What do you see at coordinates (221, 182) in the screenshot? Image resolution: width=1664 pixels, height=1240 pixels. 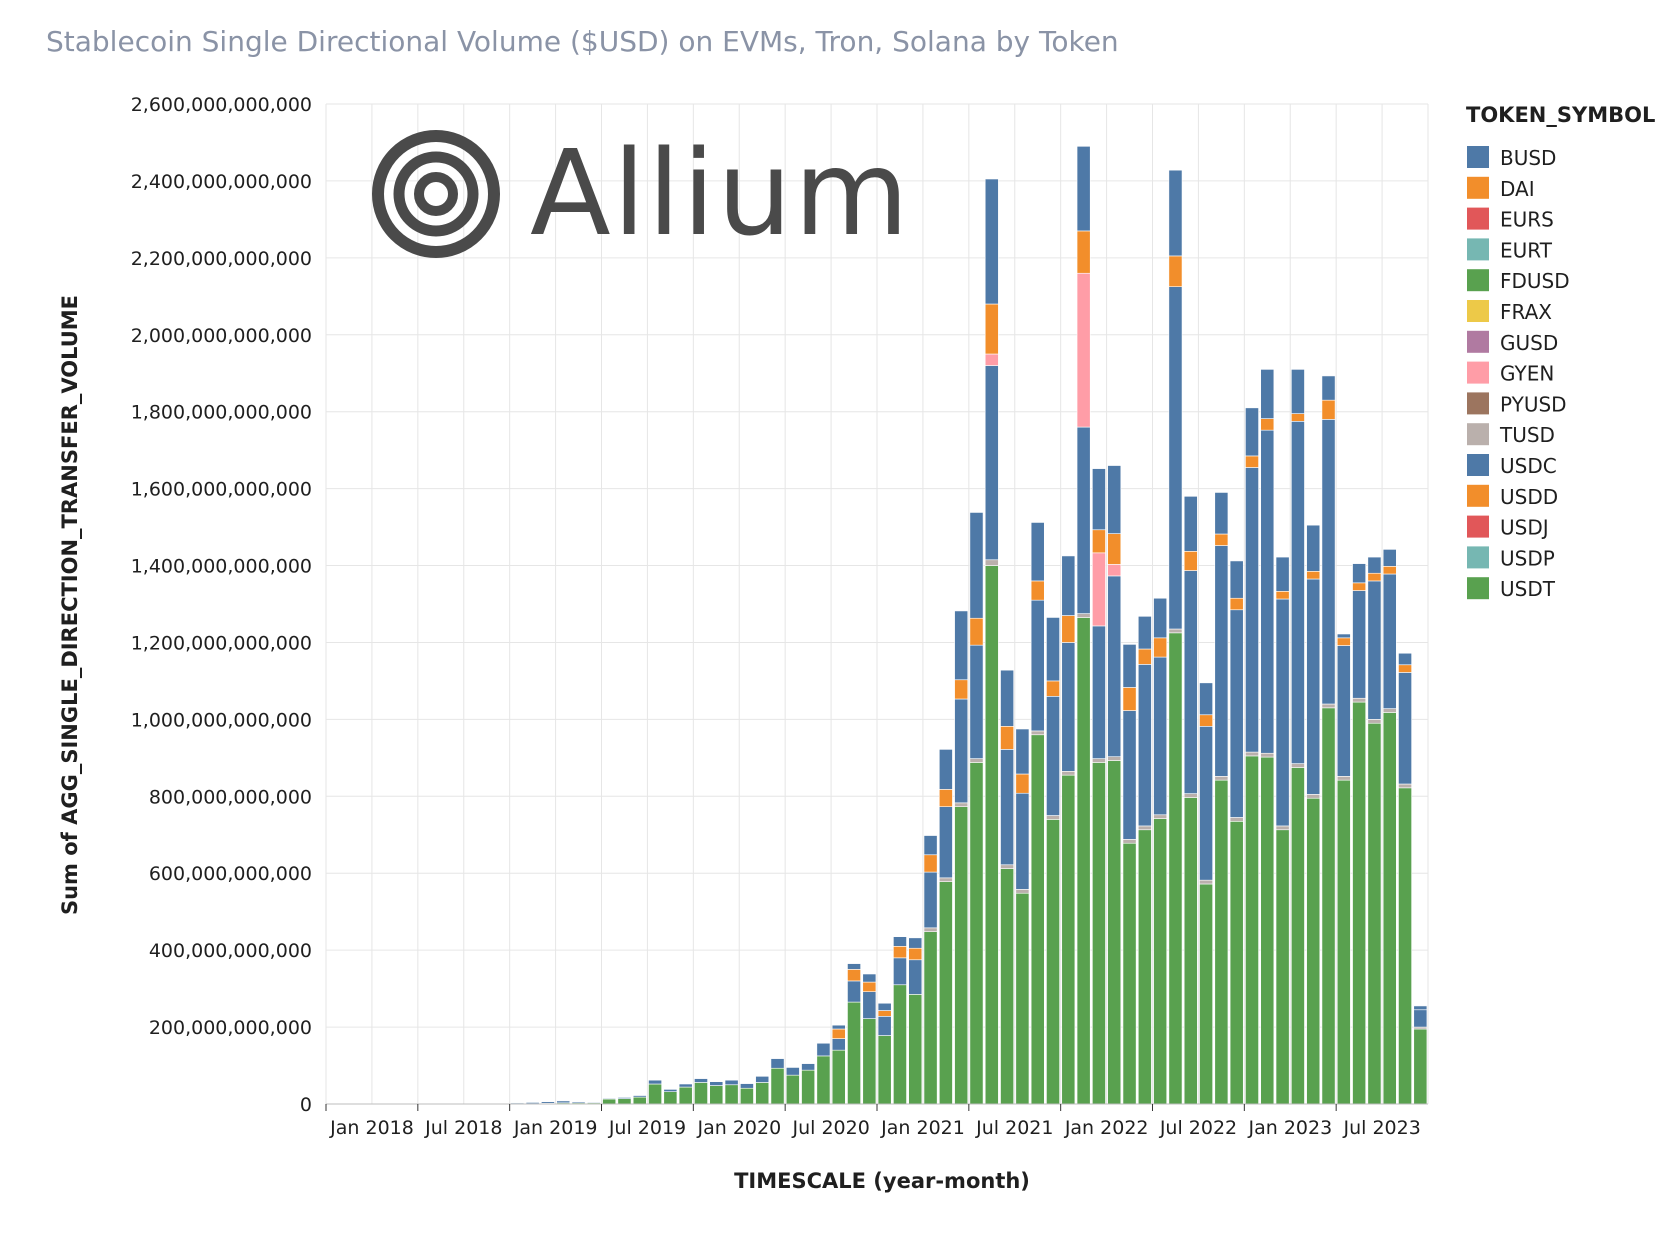 I see `y-tick-label: 2,400,000,000,000` at bounding box center [221, 182].